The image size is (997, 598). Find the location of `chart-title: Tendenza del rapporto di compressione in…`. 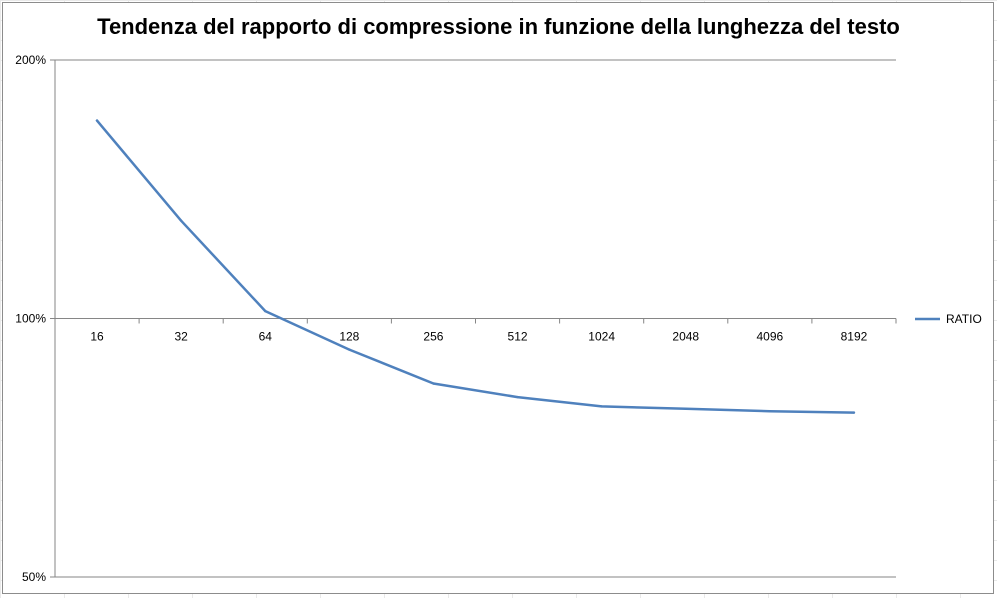

chart-title: Tendenza del rapporto di compressione in… is located at coordinates (498, 26).